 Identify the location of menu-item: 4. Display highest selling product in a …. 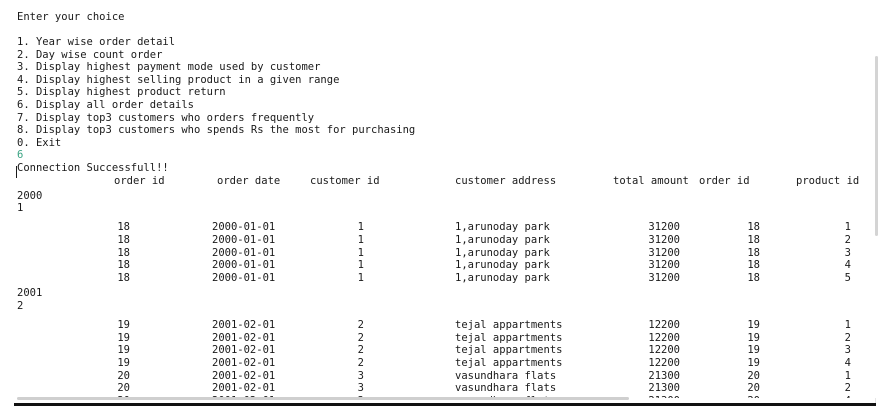
(178, 79).